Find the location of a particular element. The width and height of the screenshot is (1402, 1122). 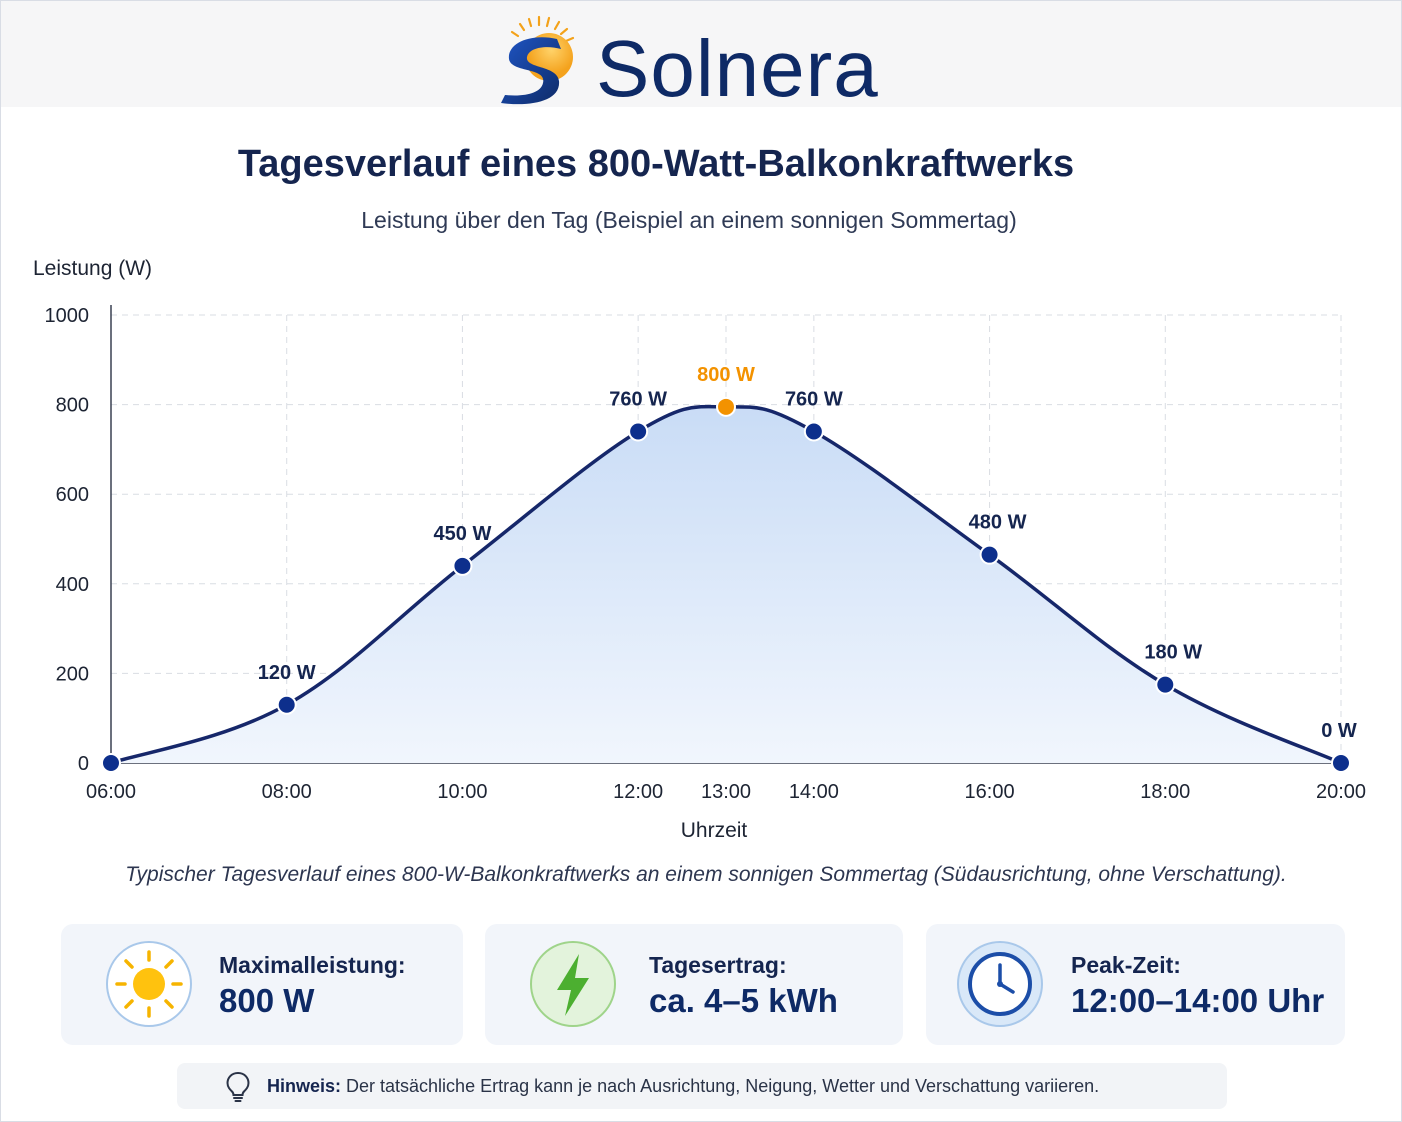

card-value: 800 W is located at coordinates (267, 1000).